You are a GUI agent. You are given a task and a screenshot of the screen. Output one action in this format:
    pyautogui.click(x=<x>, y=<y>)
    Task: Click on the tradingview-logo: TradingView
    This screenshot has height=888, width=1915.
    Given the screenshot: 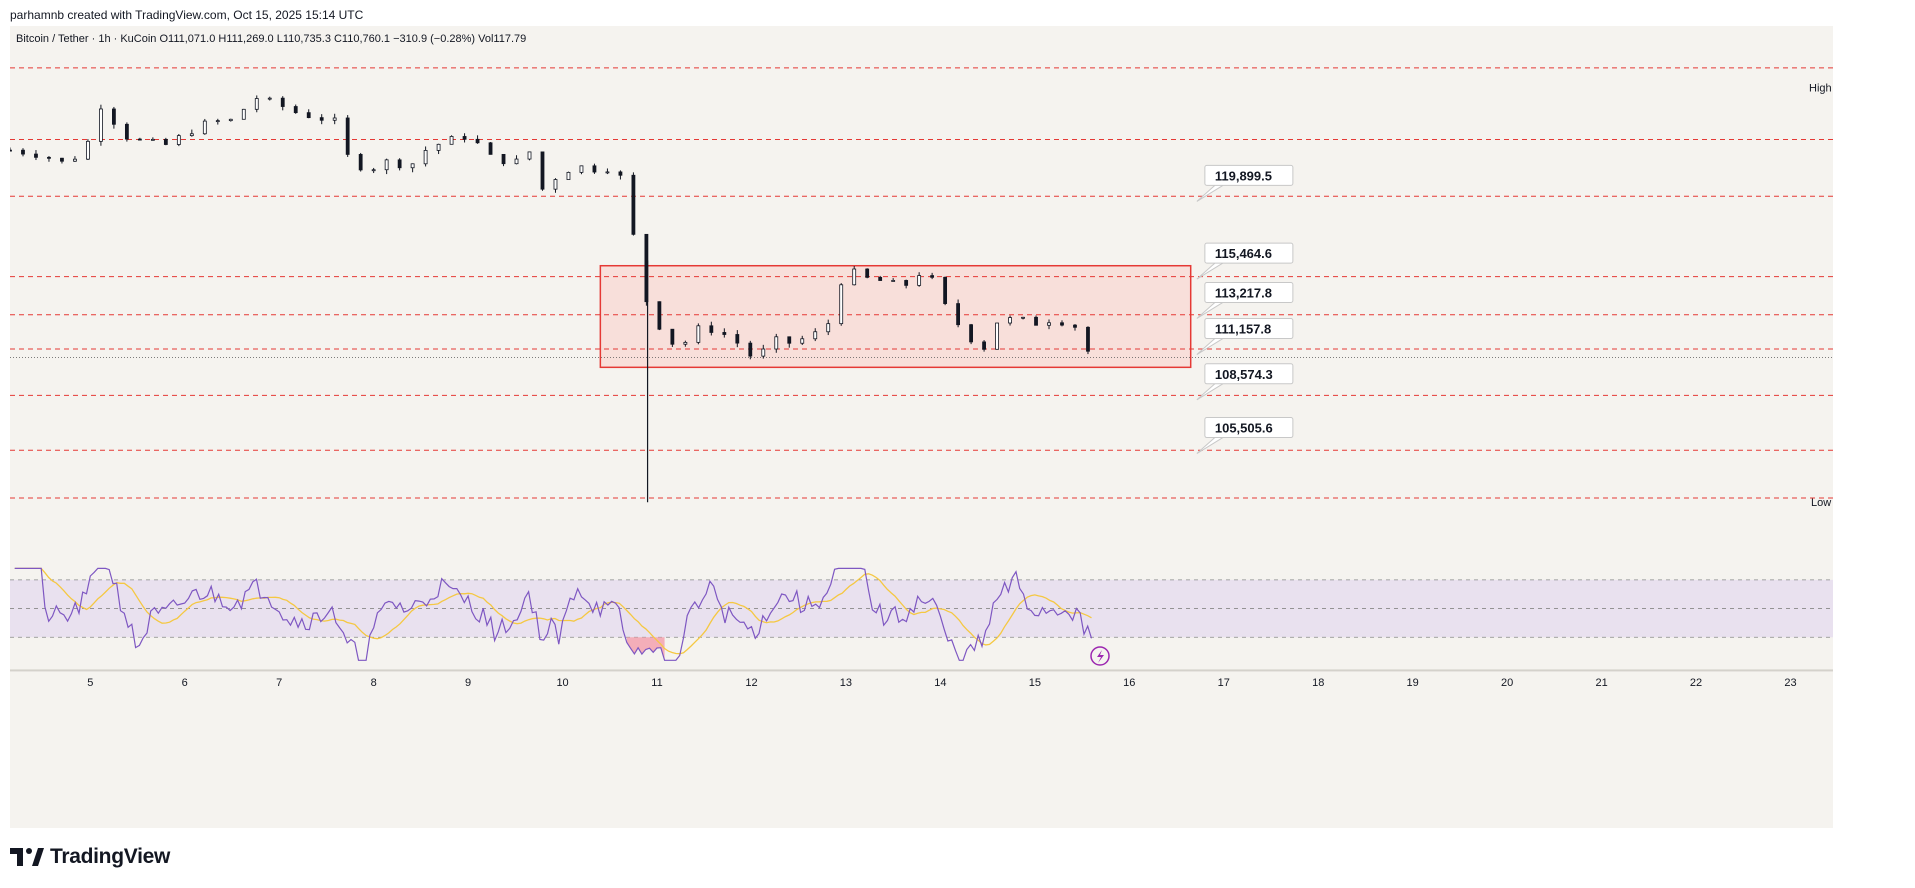 What is the action you would take?
    pyautogui.click(x=90, y=857)
    